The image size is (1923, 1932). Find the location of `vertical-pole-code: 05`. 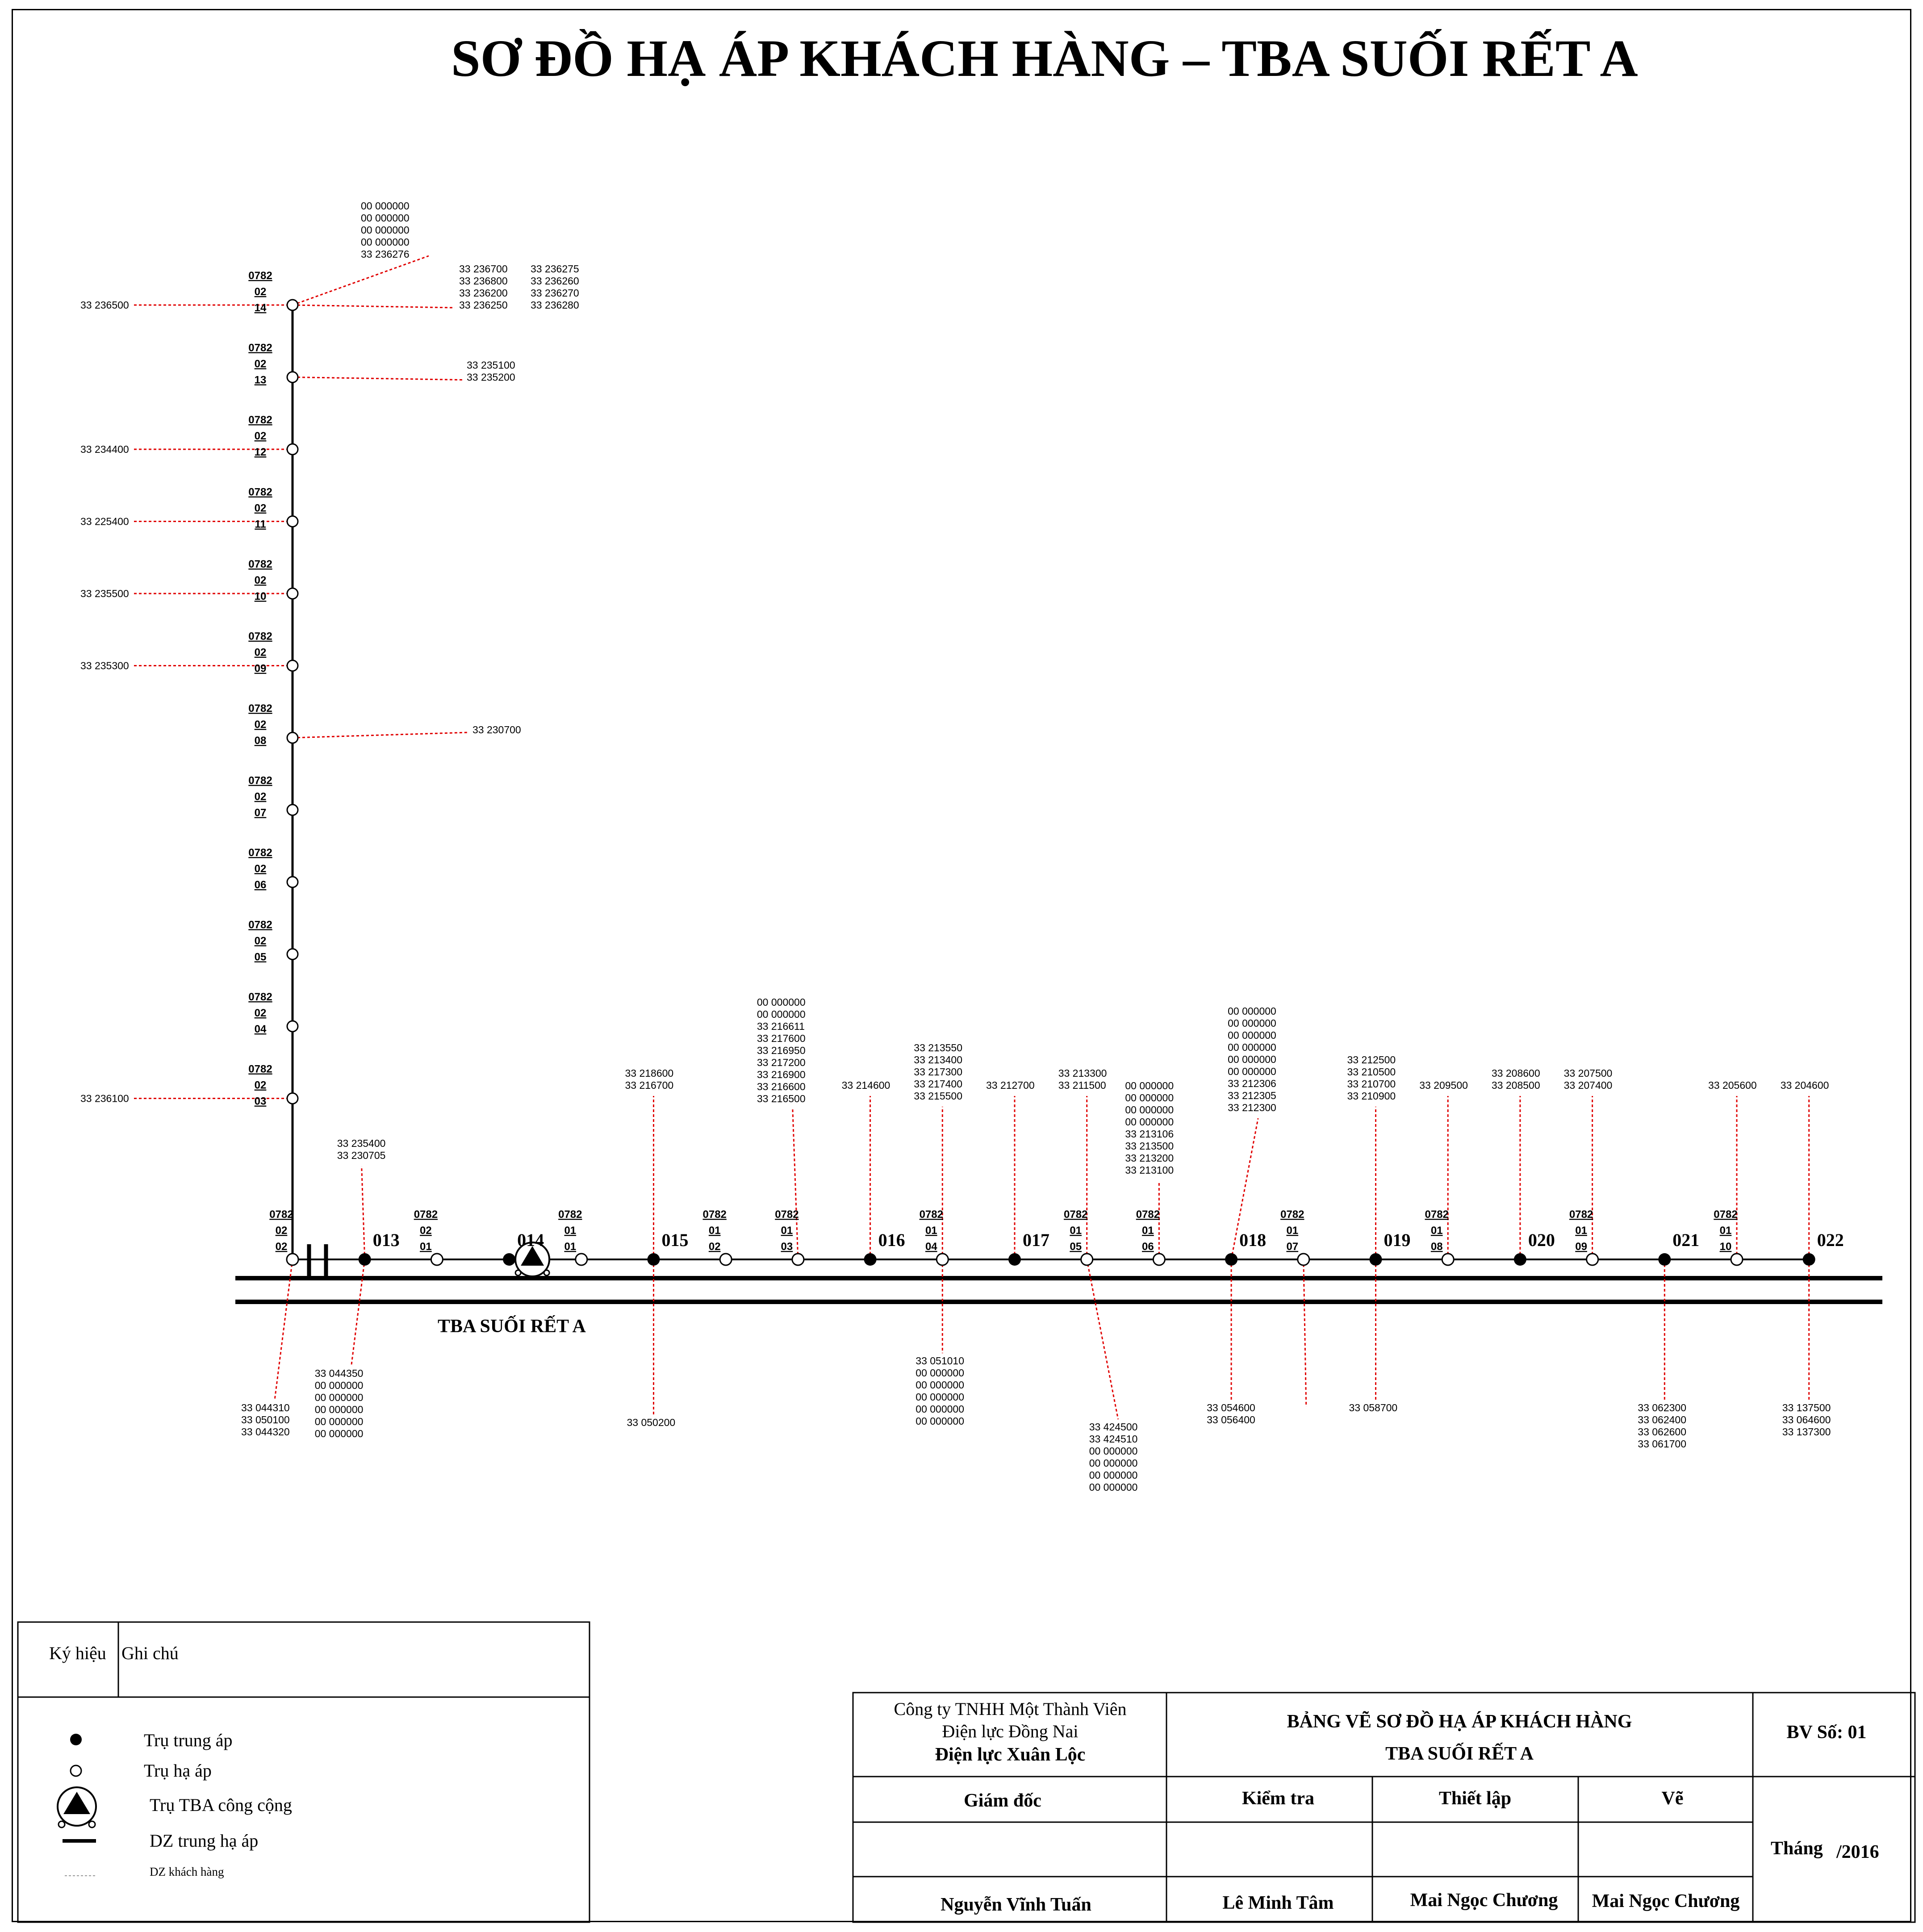

vertical-pole-code: 05 is located at coordinates (261, 957).